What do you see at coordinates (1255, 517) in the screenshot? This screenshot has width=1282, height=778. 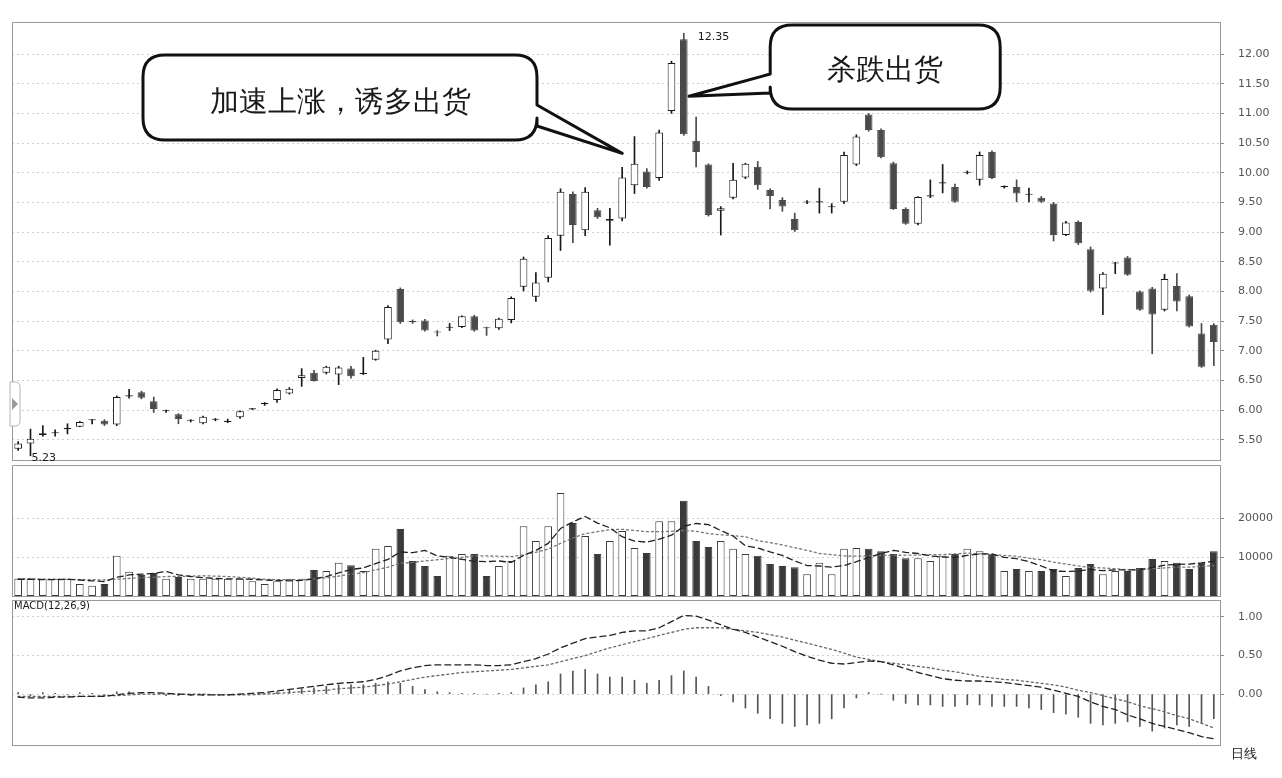 I see `y-tick-label: 20000` at bounding box center [1255, 517].